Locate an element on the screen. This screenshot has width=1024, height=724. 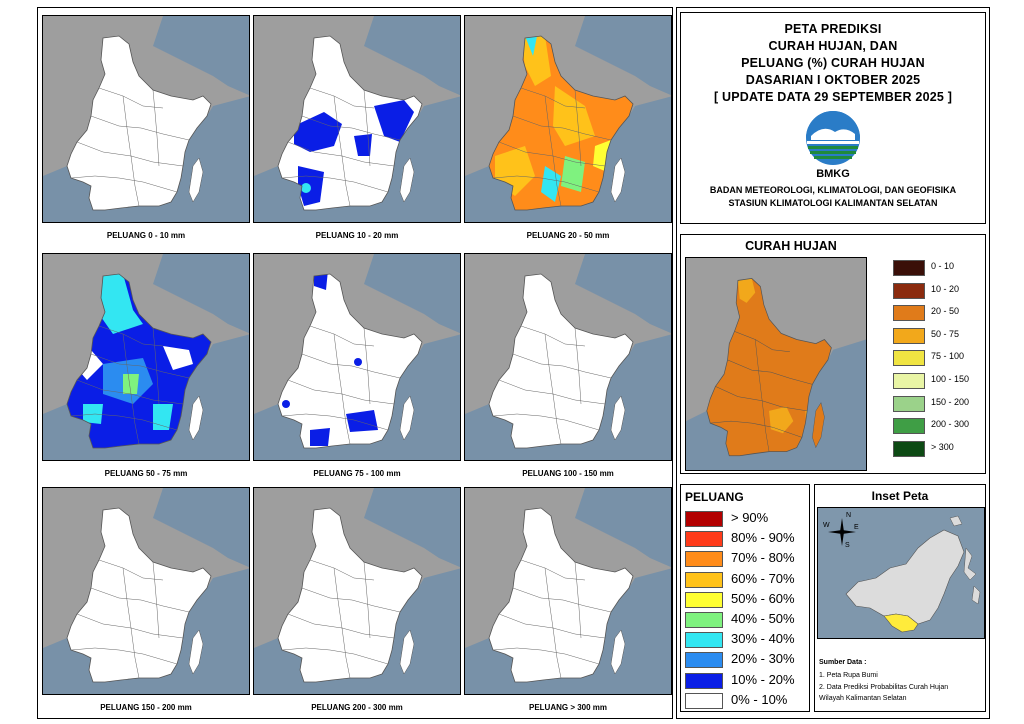
compass-w: W is located at coordinates (826, 525).